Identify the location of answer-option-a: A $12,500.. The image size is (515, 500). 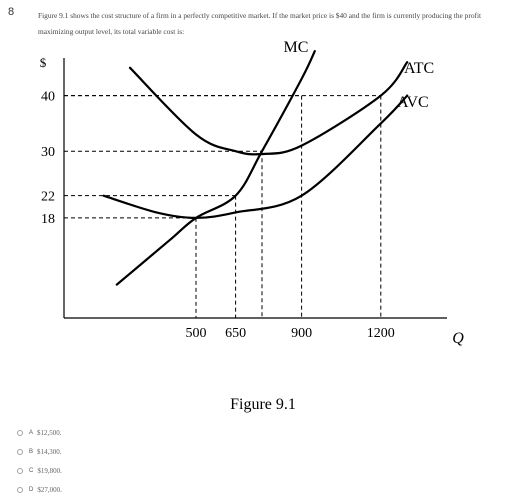
(39, 432).